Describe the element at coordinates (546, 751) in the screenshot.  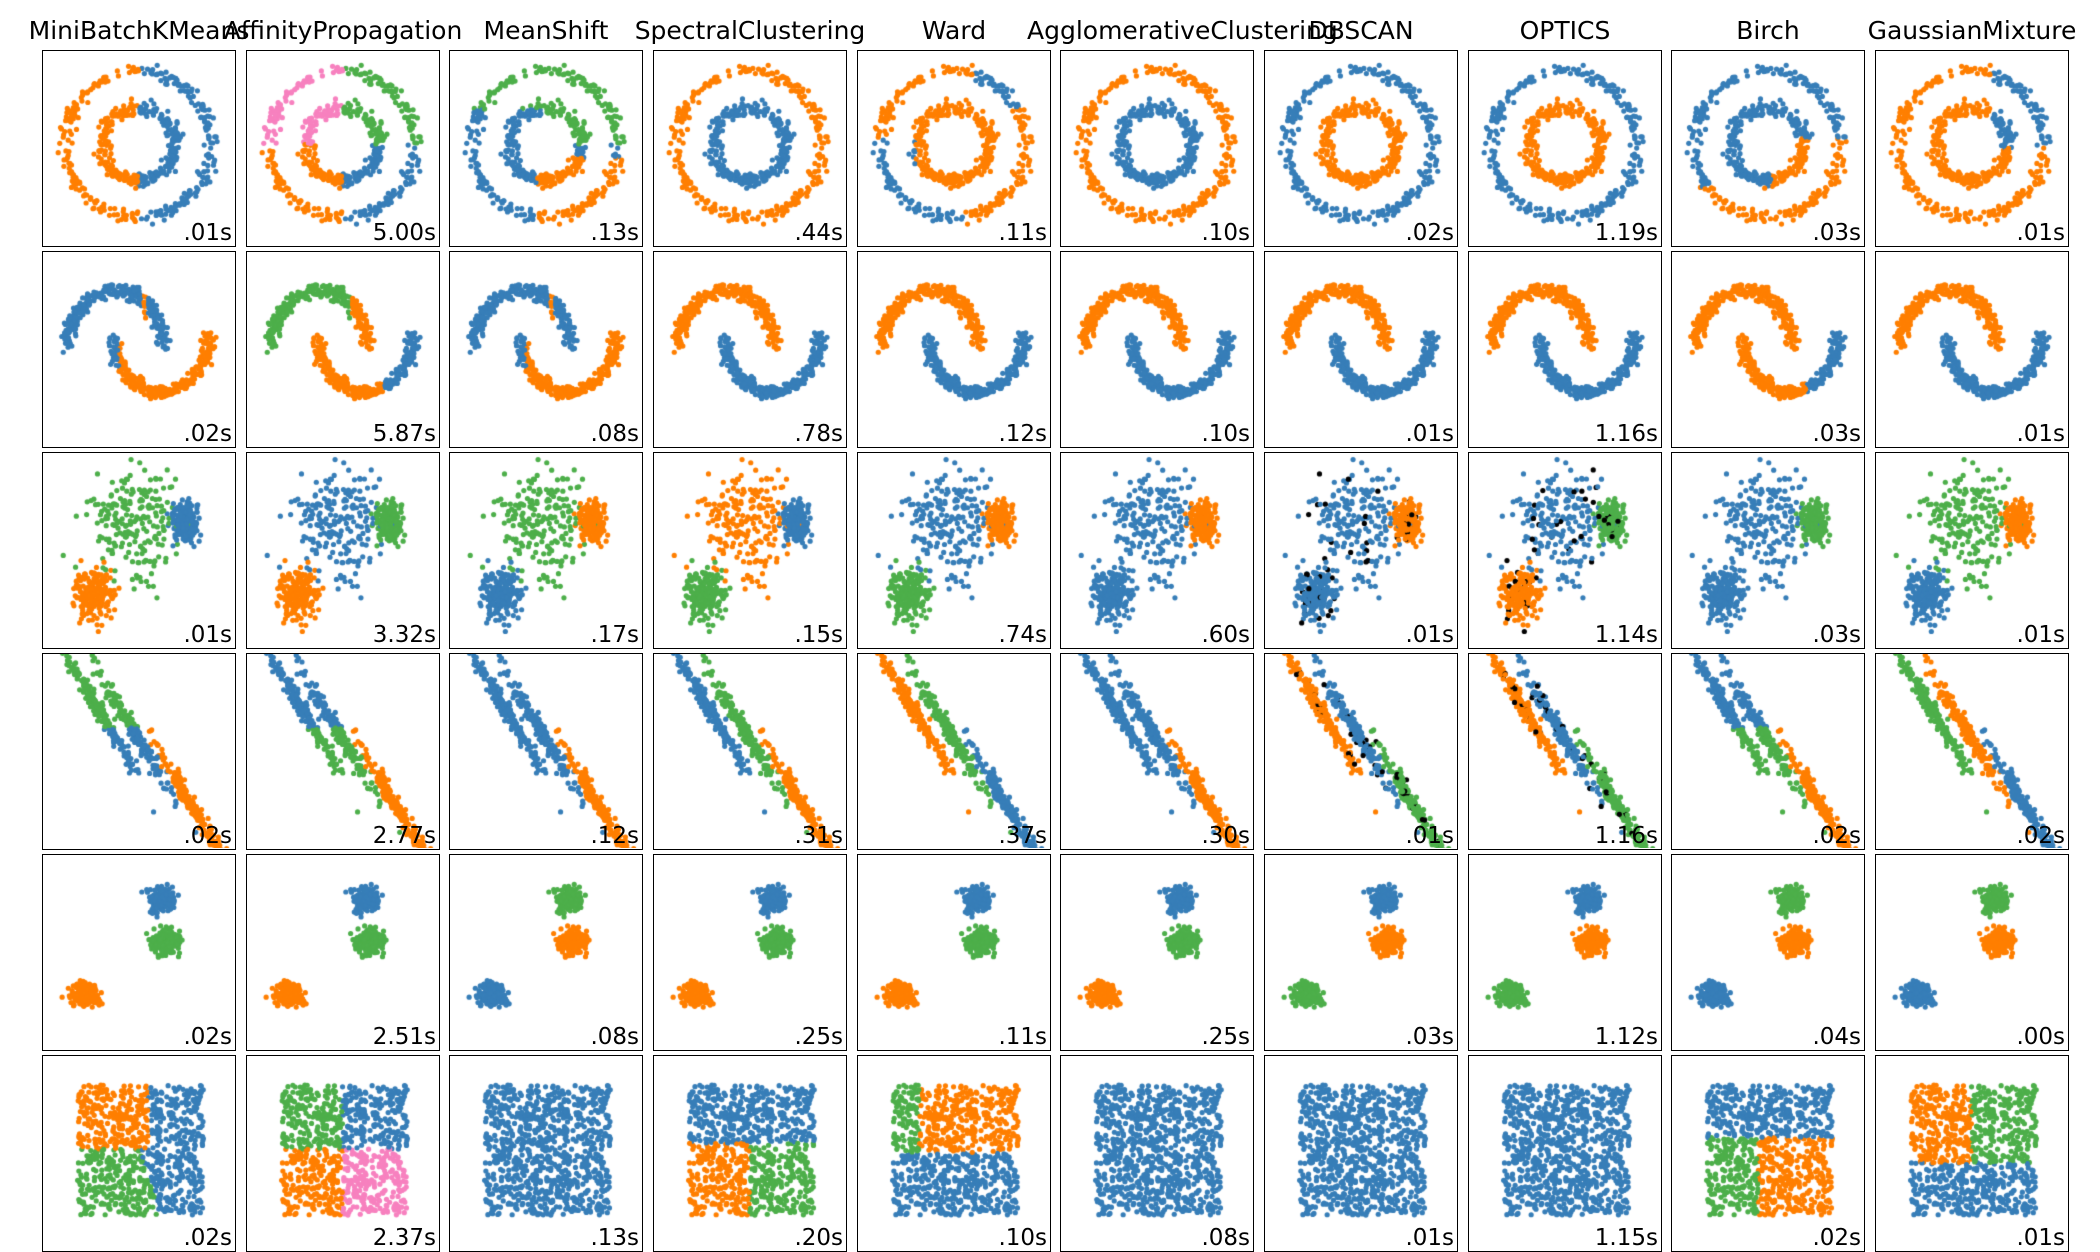
I see `scatter-panel-aniso-meanshift: .12s` at that location.